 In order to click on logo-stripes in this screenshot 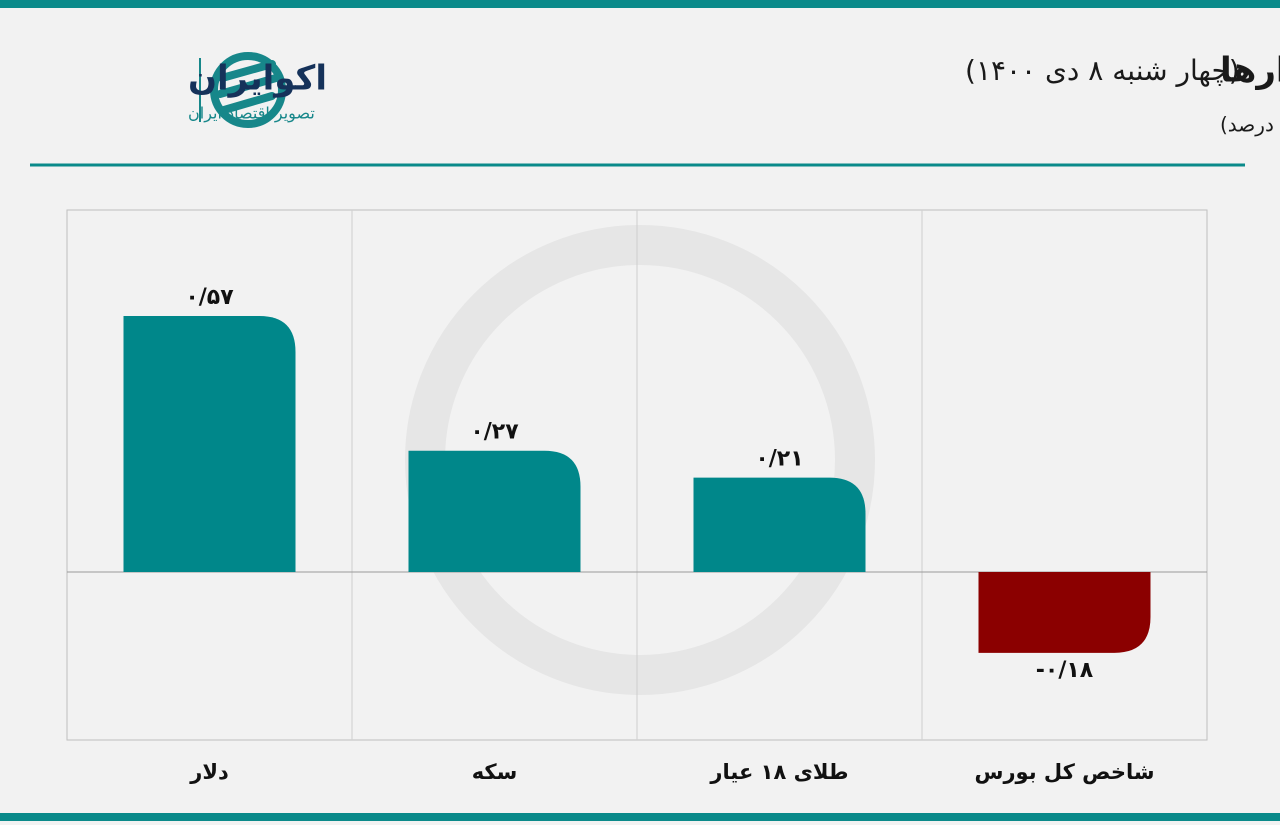, I will do `click(248, 87)`.